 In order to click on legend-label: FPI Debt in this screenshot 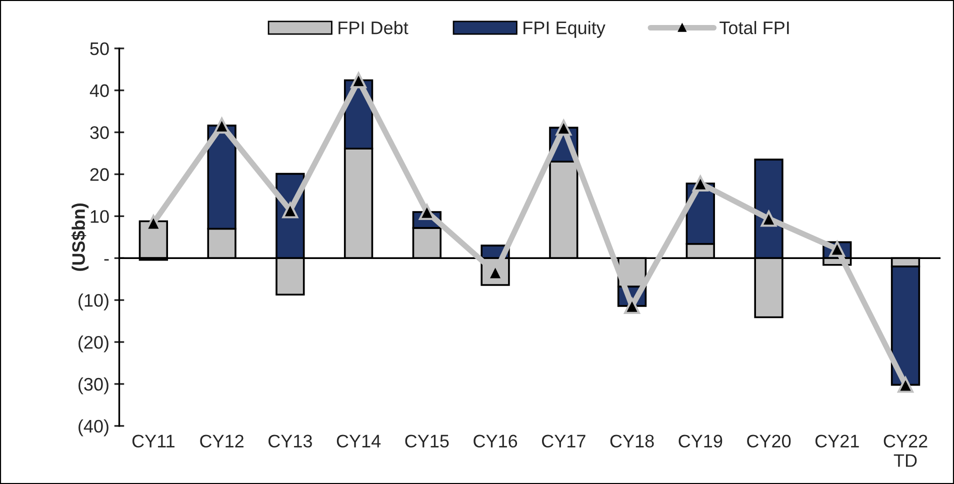, I will do `click(373, 27)`.